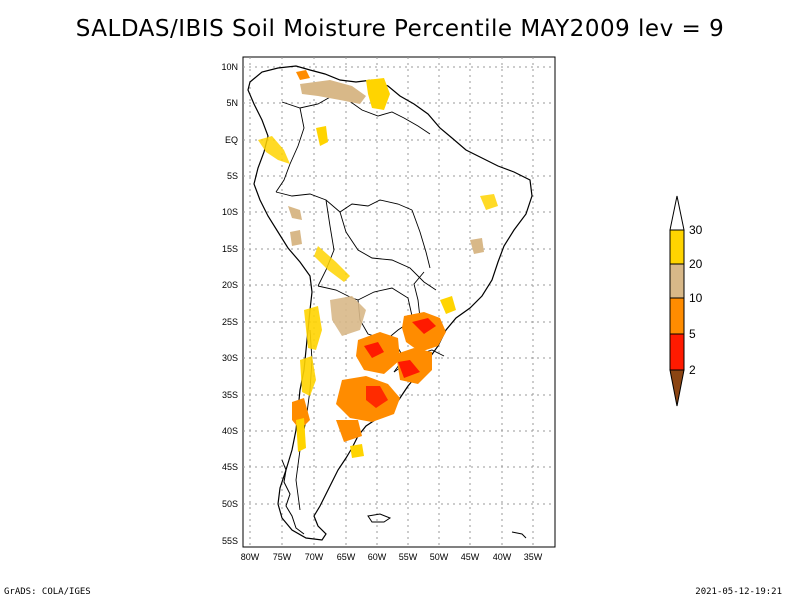 The height and width of the screenshot is (600, 800). Describe the element at coordinates (677, 388) in the screenshot. I see `legend-bottom-arrow` at that location.